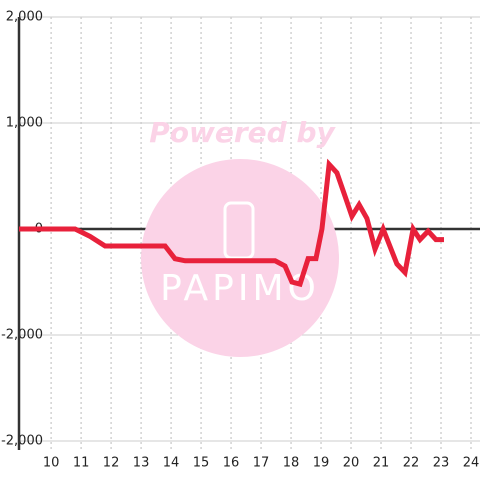 The width and height of the screenshot is (480, 480). I want to click on x-tick-label: 14, so click(171, 463).